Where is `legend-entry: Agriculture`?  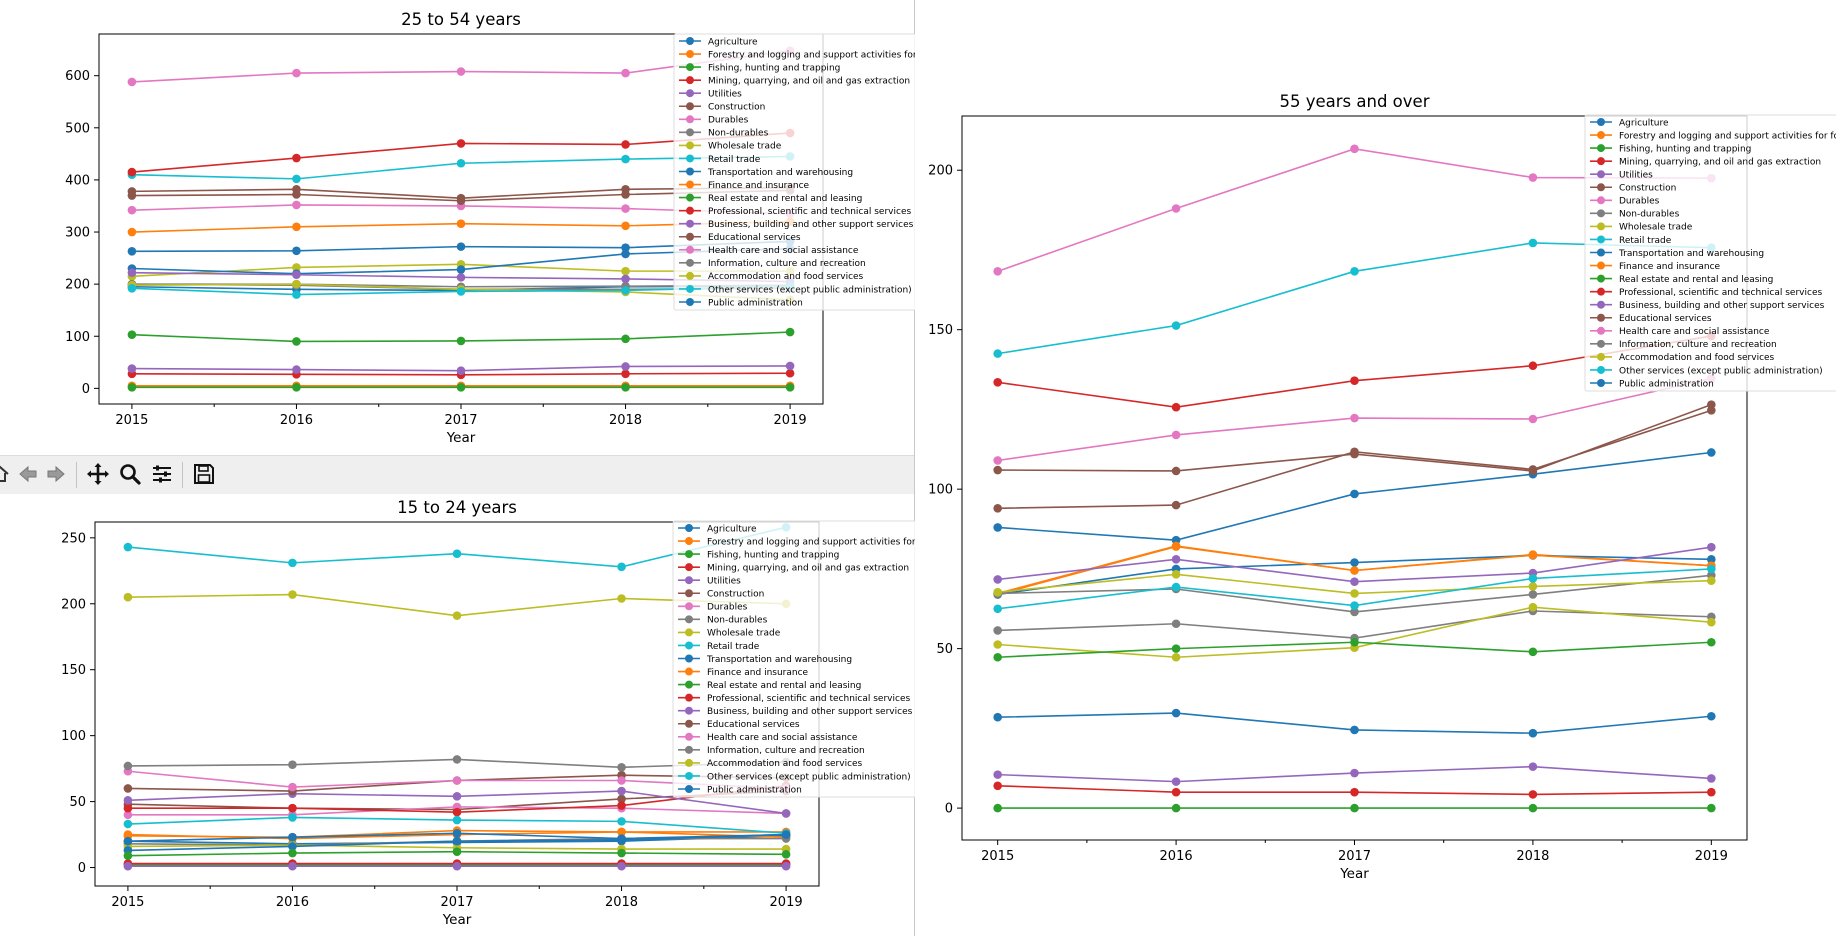
legend-entry: Agriculture is located at coordinates (1629, 123).